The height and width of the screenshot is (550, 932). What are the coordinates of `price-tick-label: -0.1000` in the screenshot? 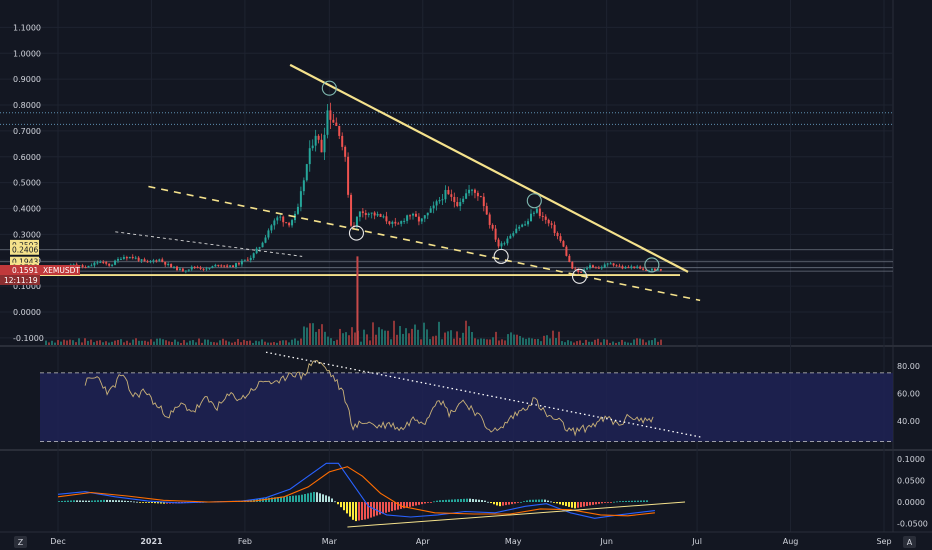 It's located at (28, 338).